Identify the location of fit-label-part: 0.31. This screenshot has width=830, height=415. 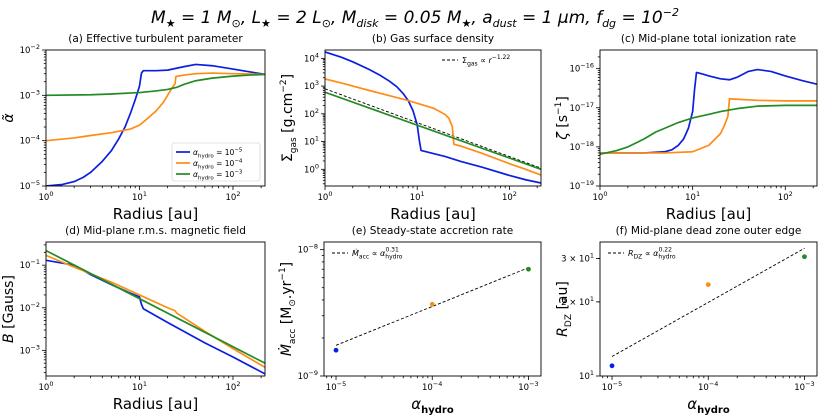
(392, 250).